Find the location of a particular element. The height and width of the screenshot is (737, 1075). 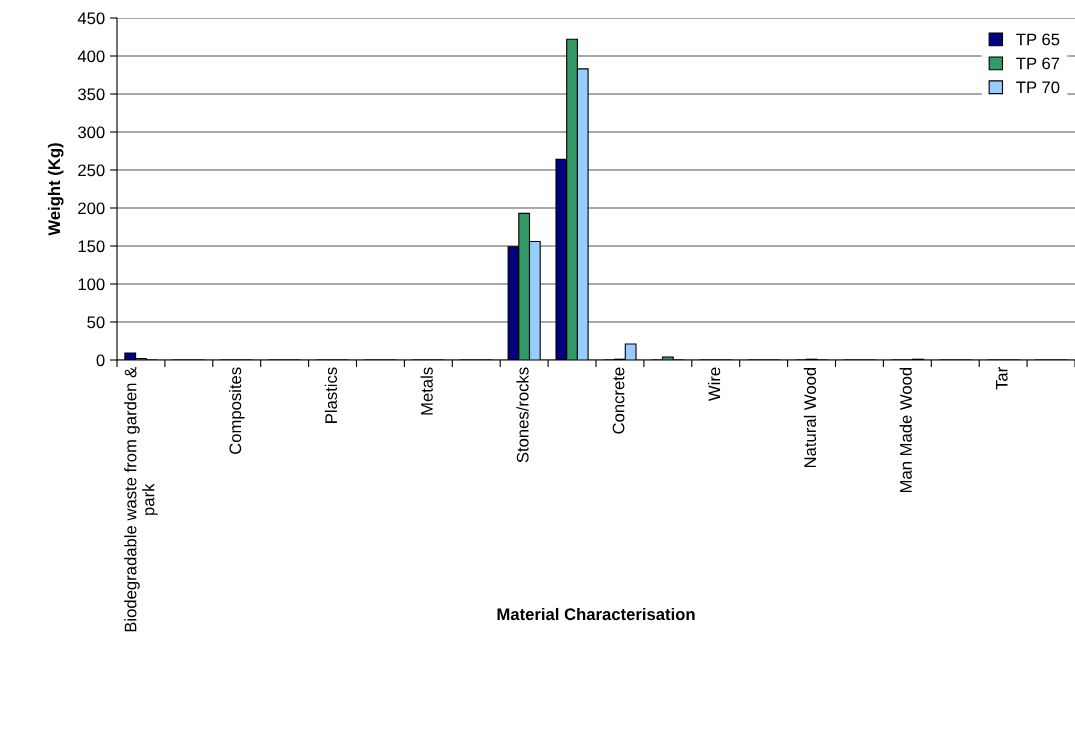

x-tick-label: Composites is located at coordinates (236, 410).